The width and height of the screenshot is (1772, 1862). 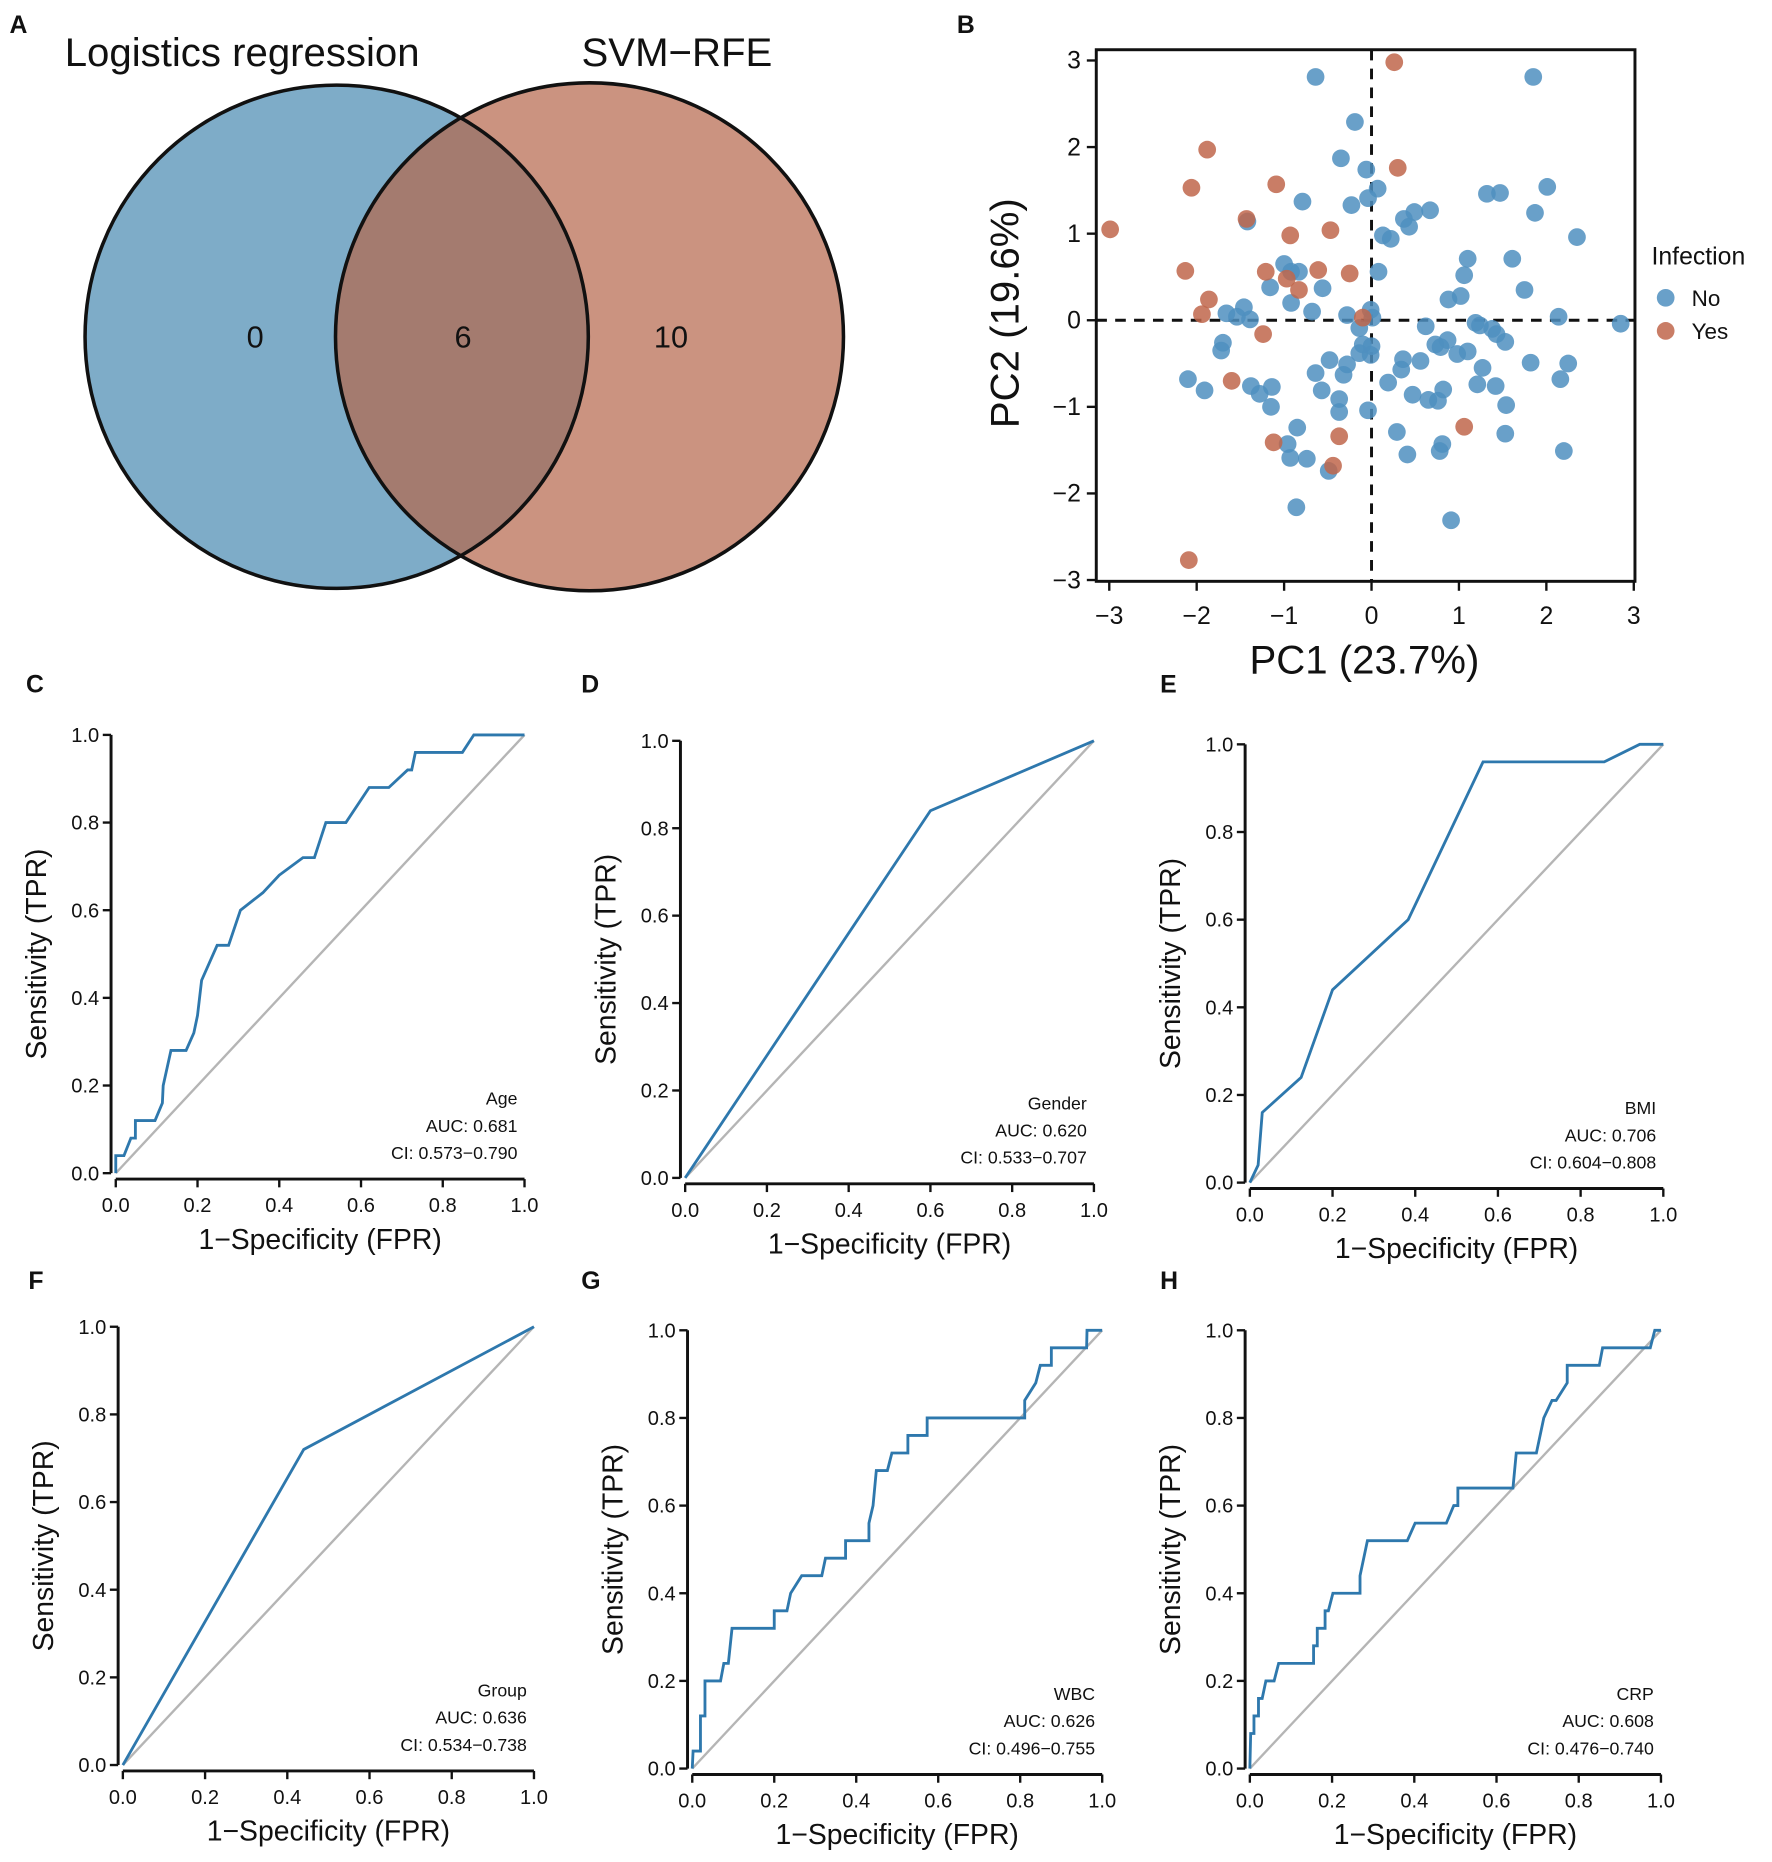 I want to click on x-tick-label: −3, so click(x=1109, y=616).